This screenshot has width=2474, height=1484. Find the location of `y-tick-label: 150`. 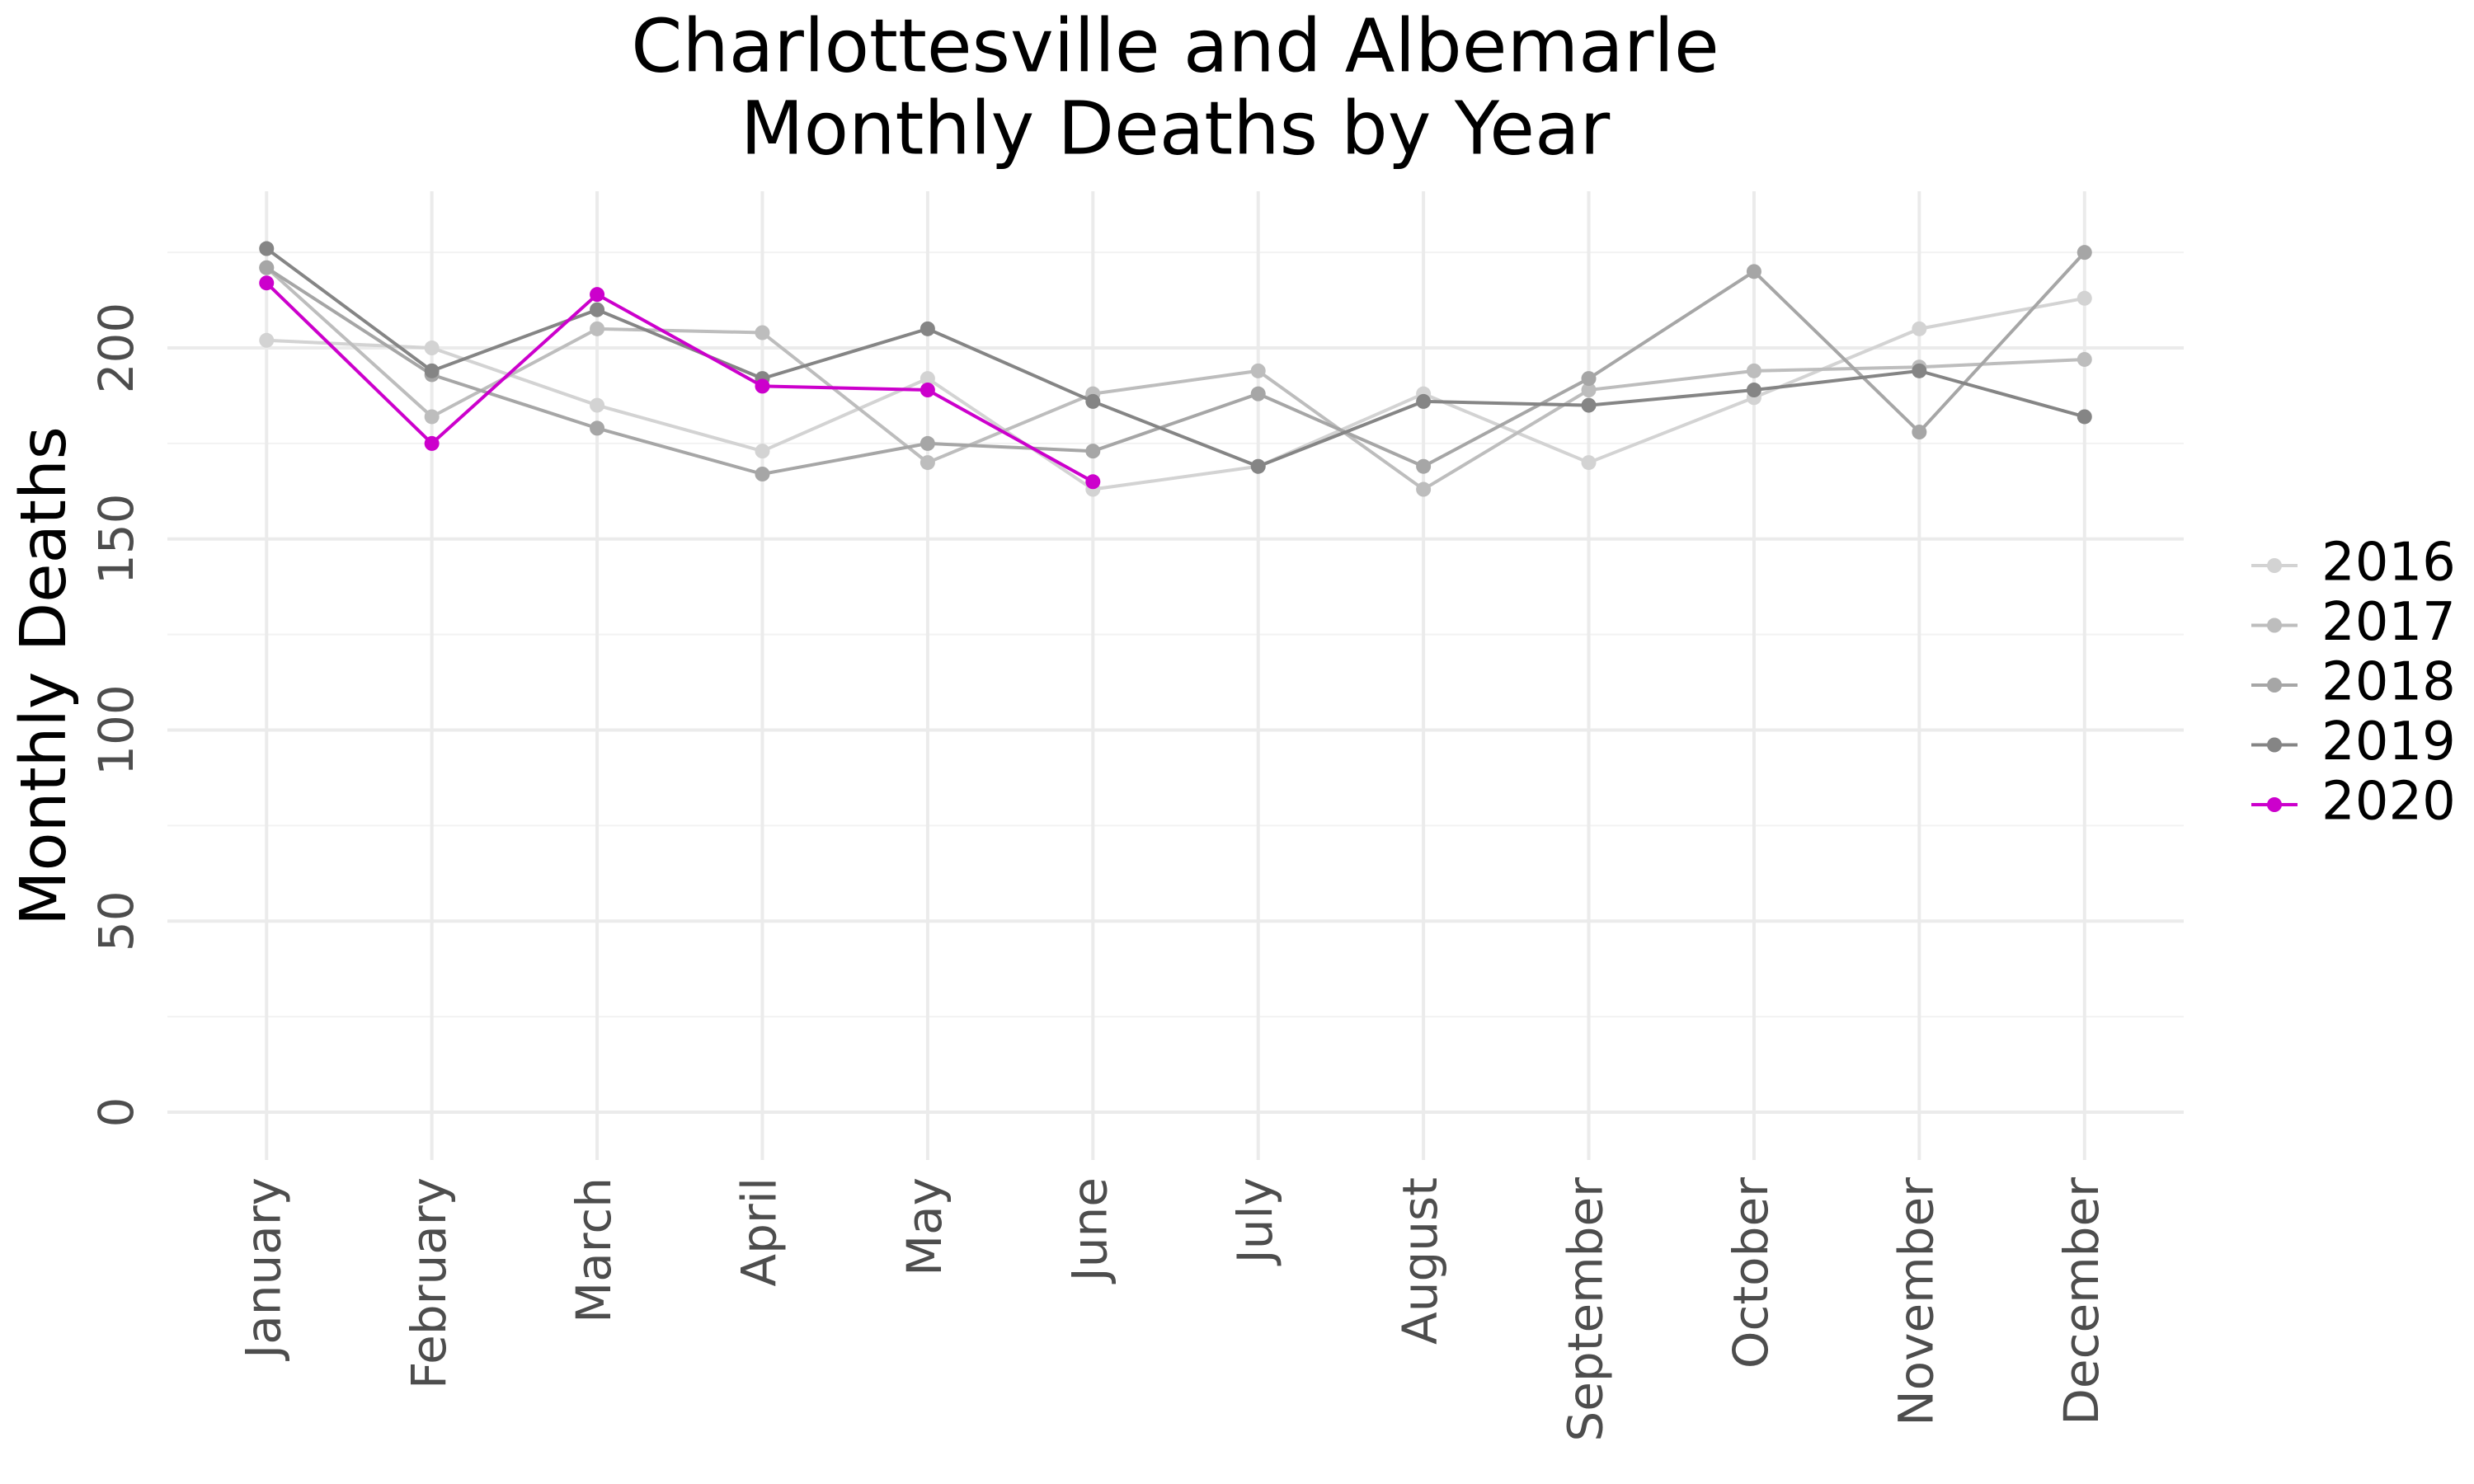

y-tick-label: 150 is located at coordinates (116, 539).